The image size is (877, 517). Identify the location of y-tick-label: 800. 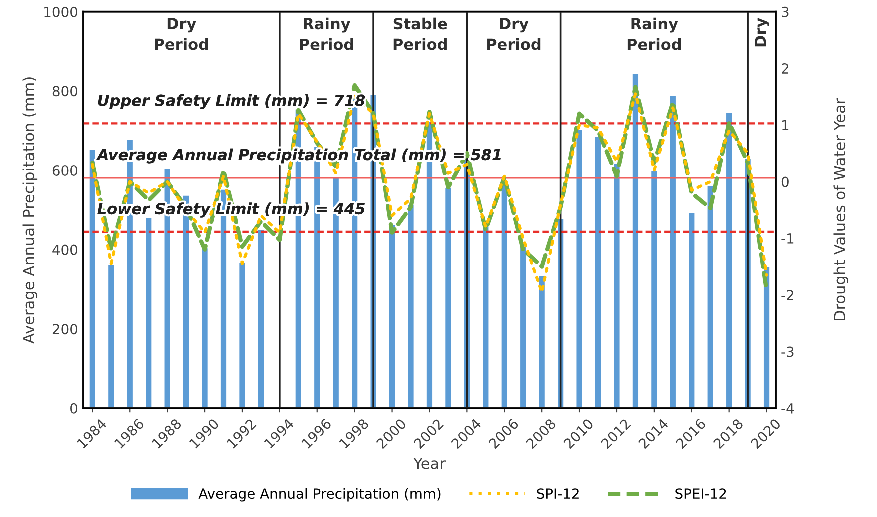
(65, 91).